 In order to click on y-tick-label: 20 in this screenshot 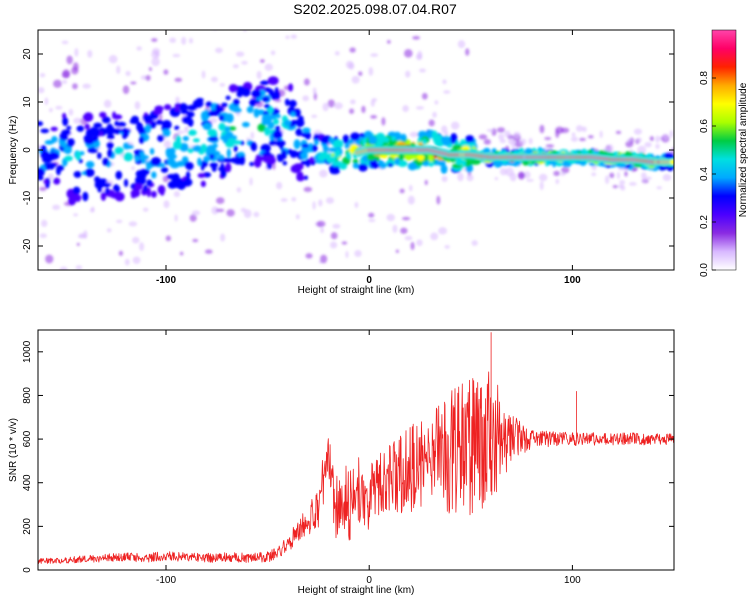, I will do `click(27, 54)`.